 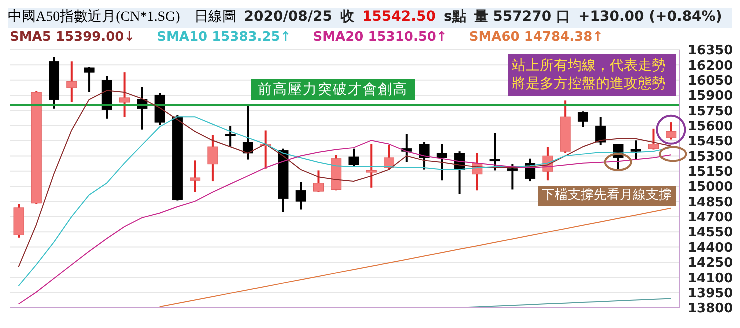 What do you see at coordinates (650, 17) in the screenshot?
I see `text: +130.00 (+0.84%)` at bounding box center [650, 17].